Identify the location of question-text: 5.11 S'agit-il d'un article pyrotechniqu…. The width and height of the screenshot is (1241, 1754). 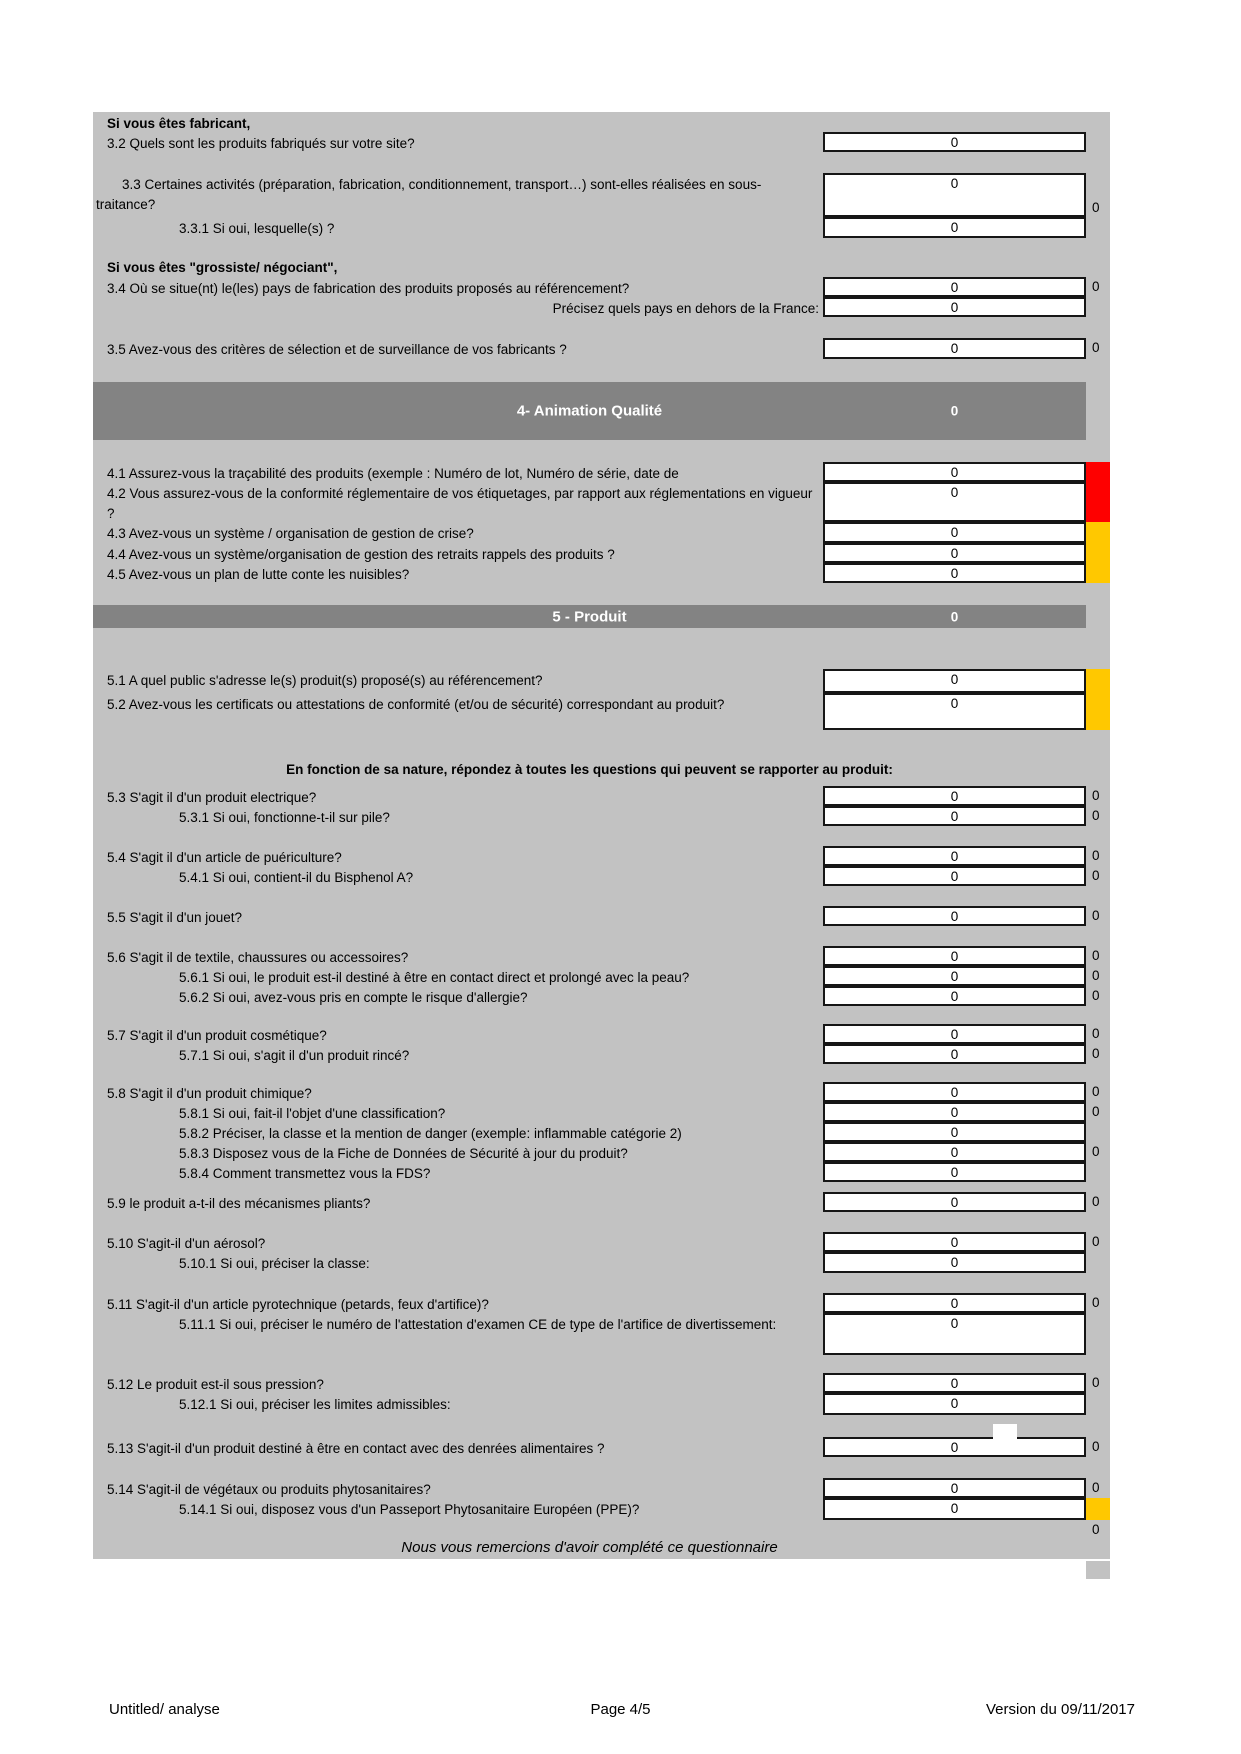
(298, 1304).